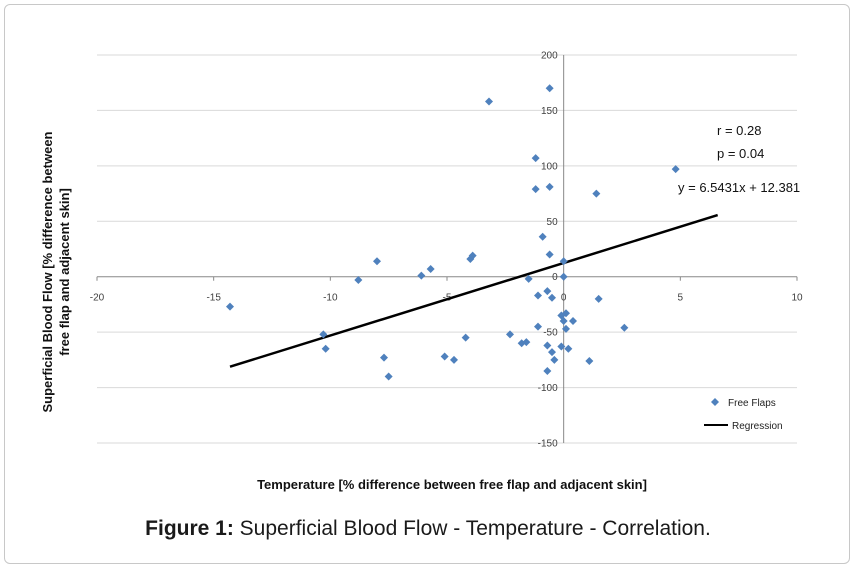 Image resolution: width=856 pixels, height=570 pixels. I want to click on x-tick-label: -20, so click(97, 298).